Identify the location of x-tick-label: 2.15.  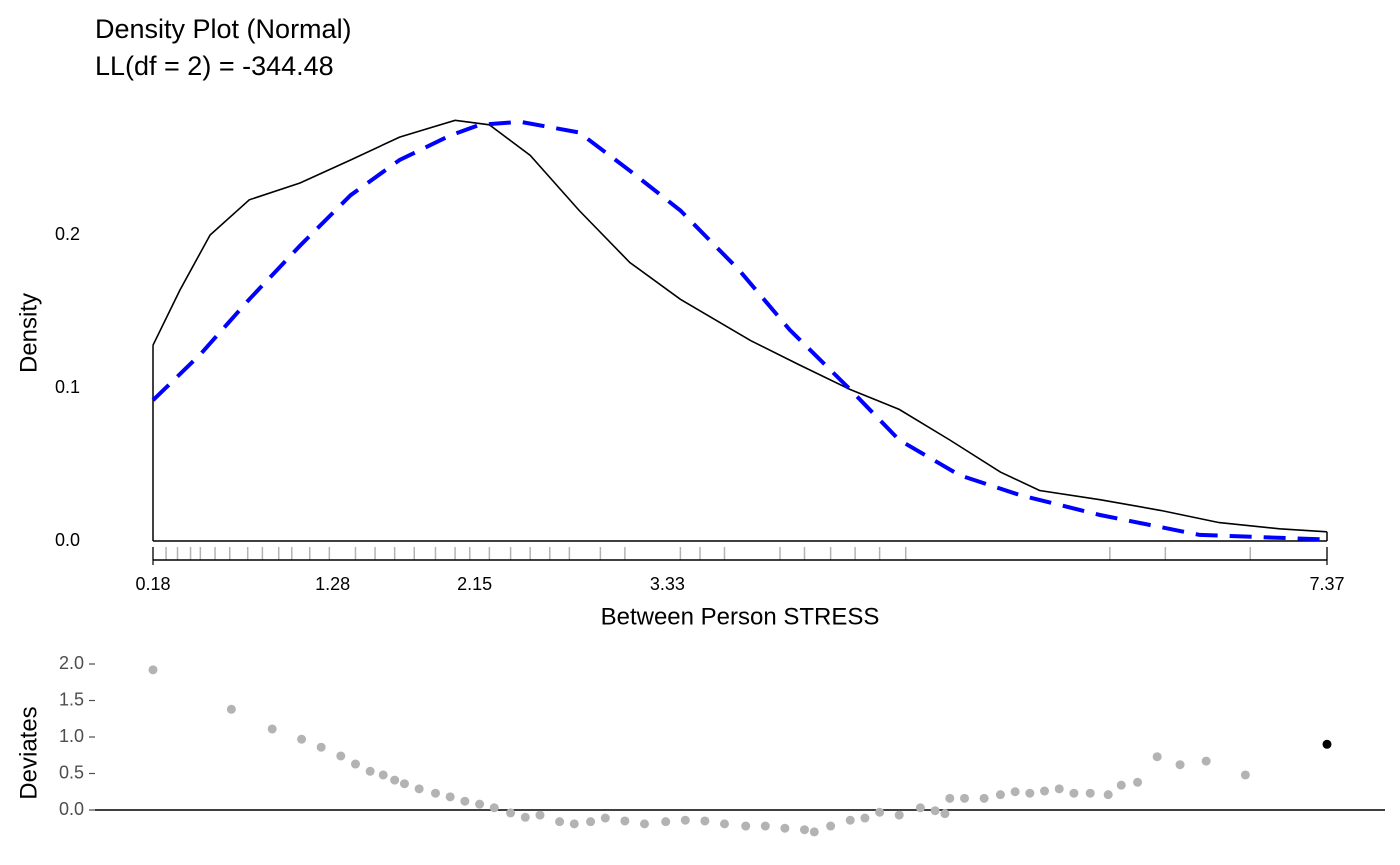
(474, 584).